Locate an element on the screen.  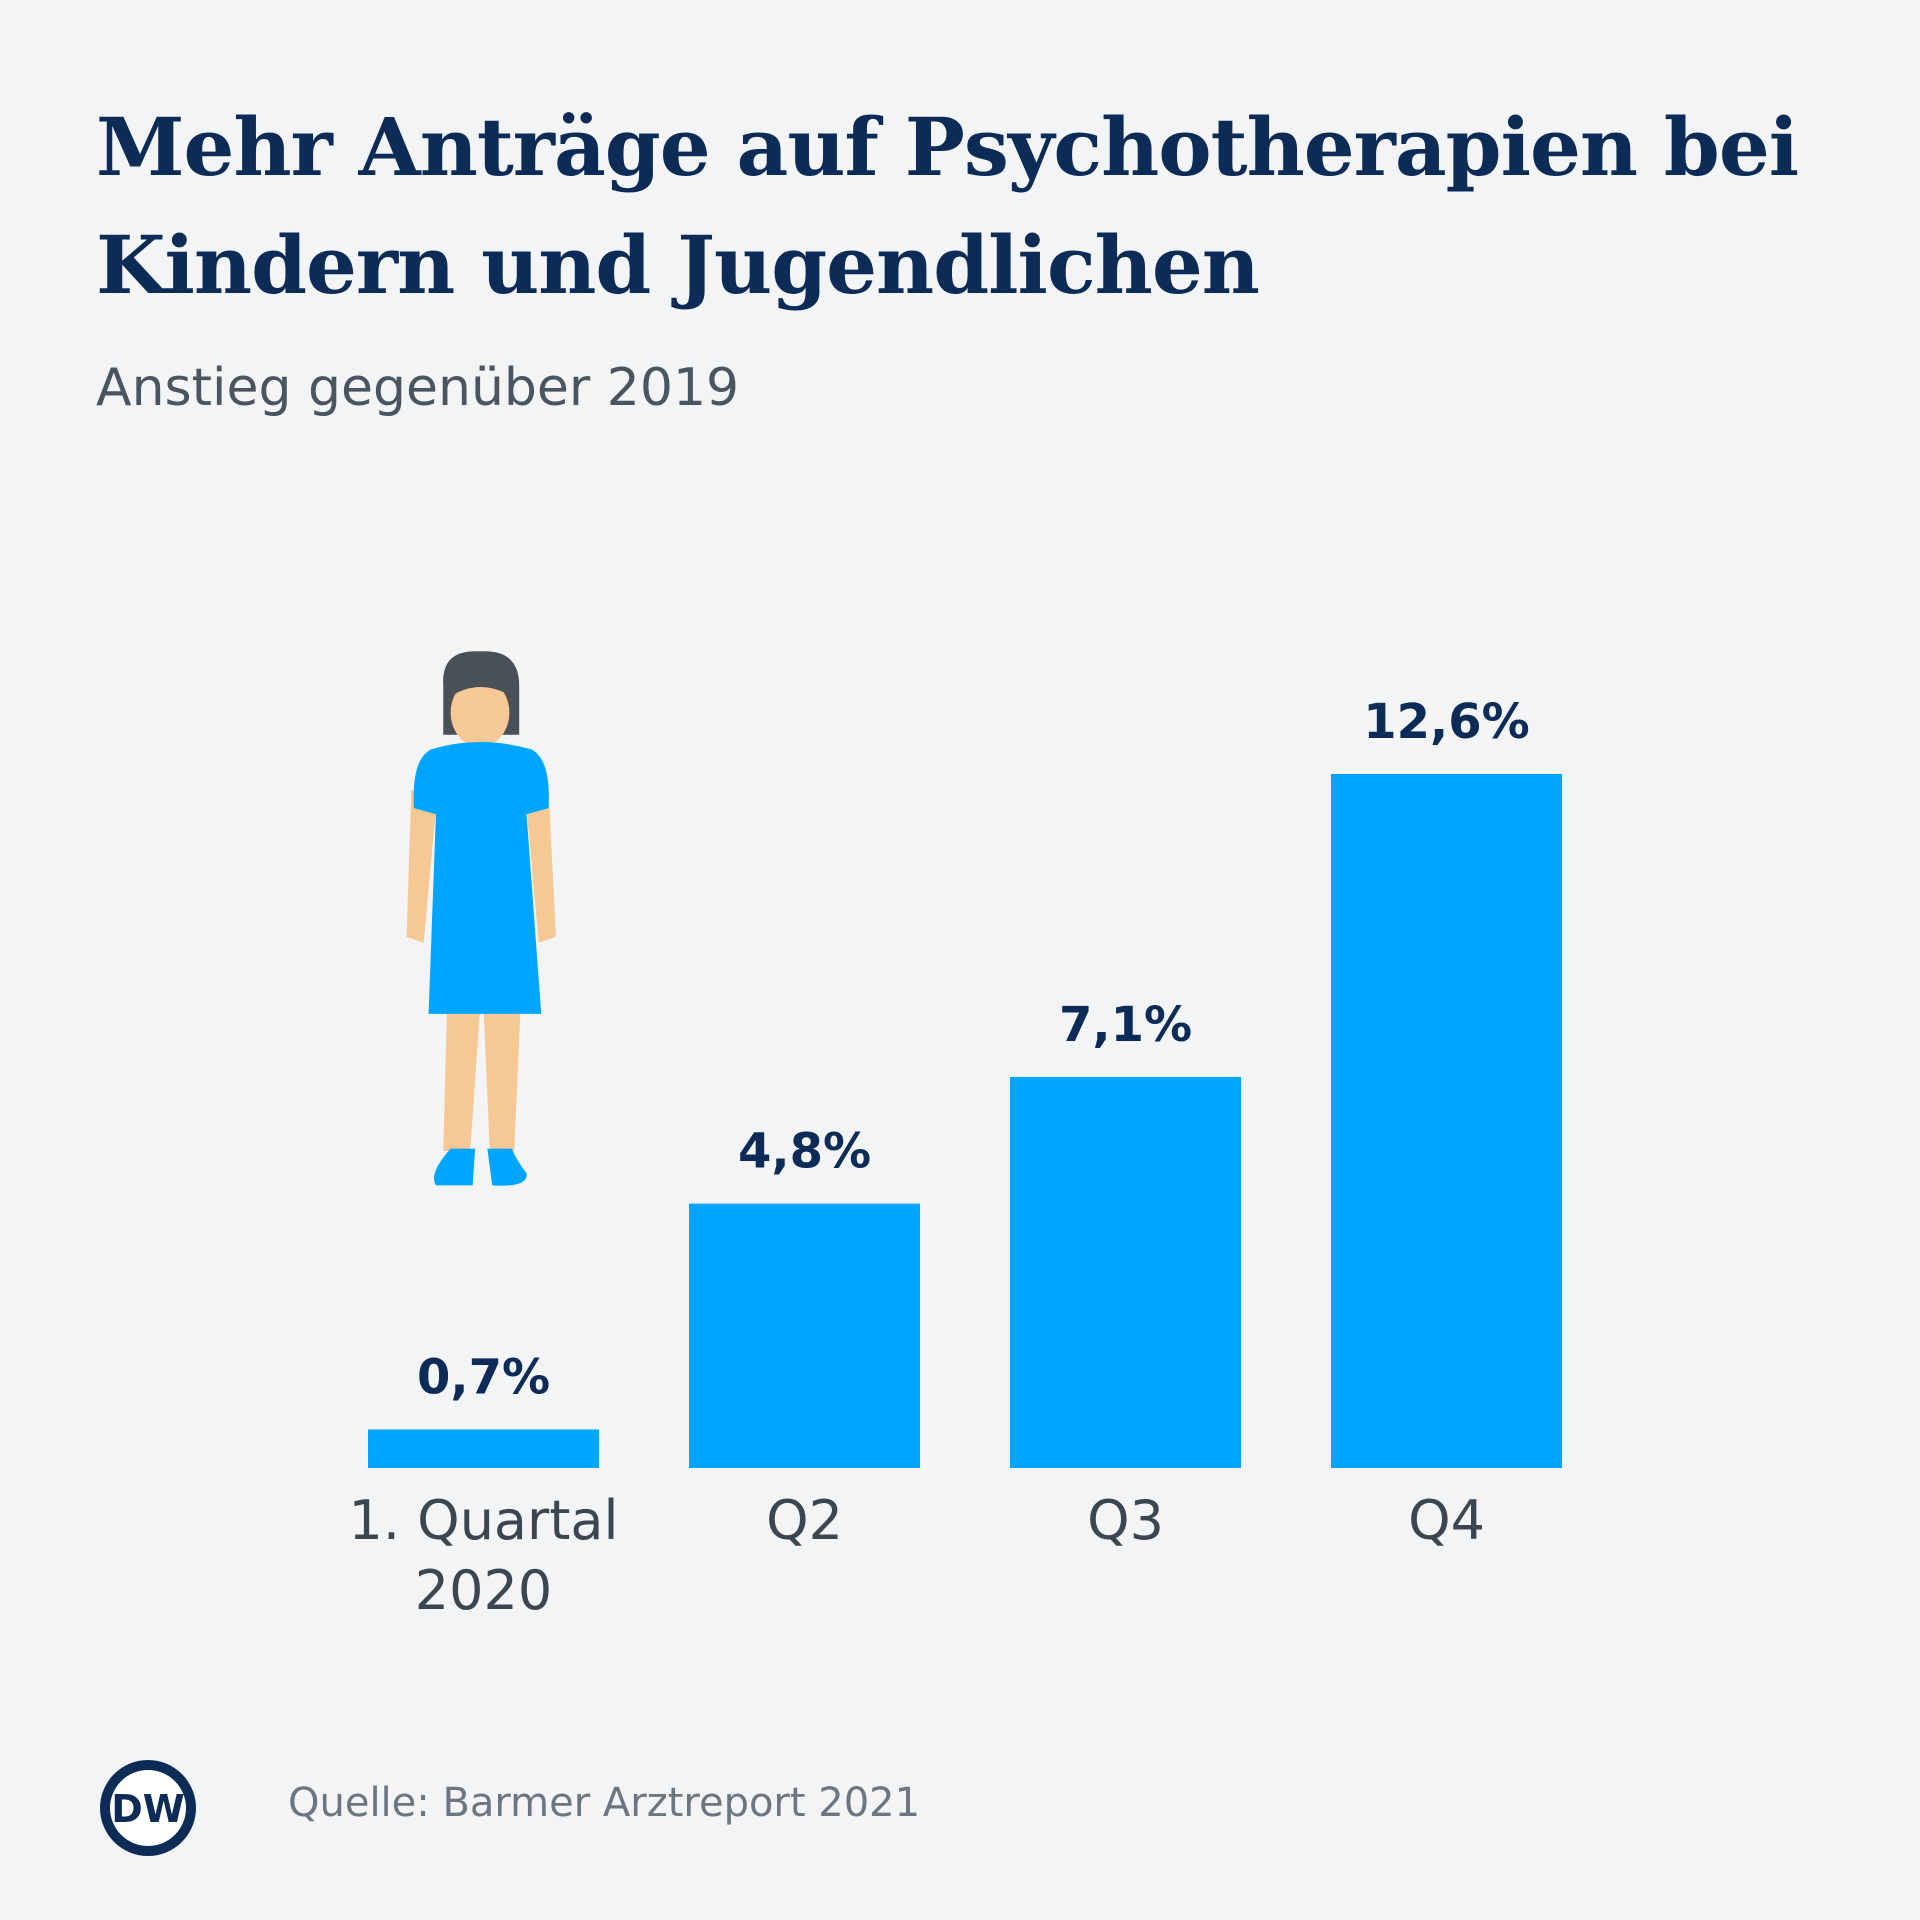
child-illustration is located at coordinates (481, 918).